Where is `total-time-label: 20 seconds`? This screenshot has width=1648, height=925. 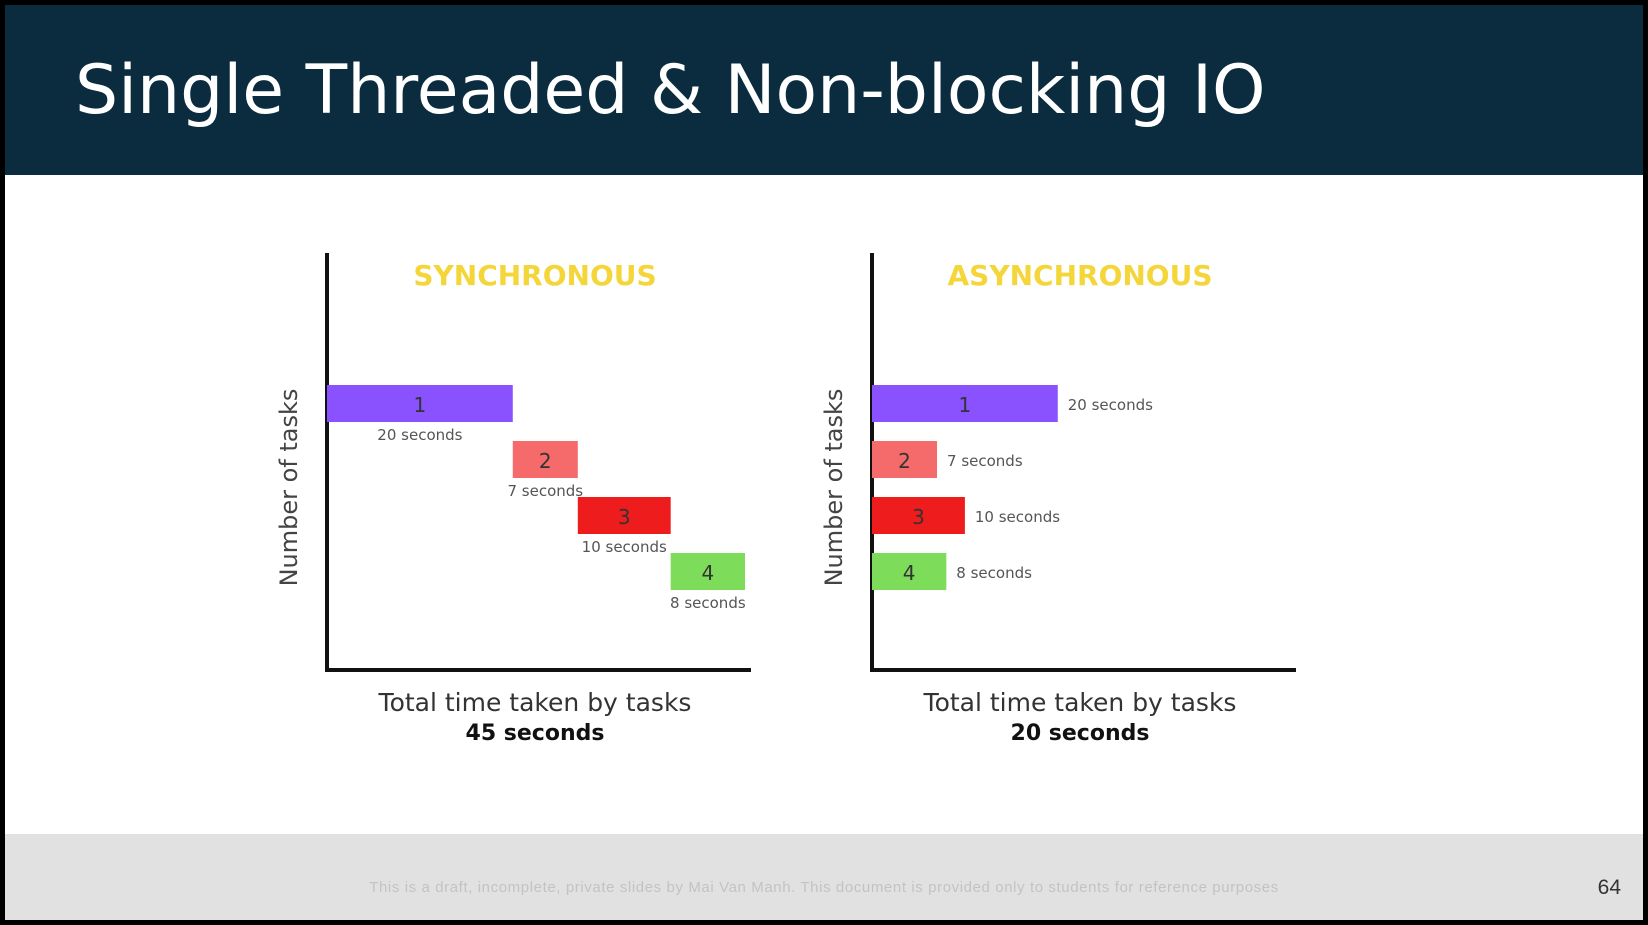 total-time-label: 20 seconds is located at coordinates (1080, 733).